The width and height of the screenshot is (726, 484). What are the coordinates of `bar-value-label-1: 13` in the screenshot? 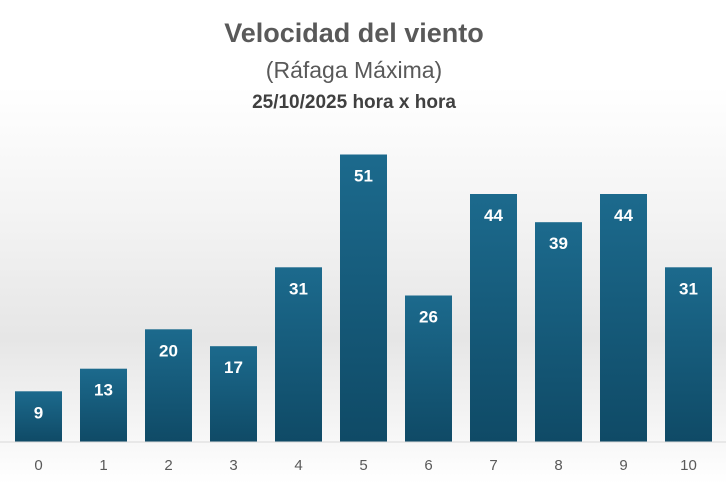 It's located at (103, 390).